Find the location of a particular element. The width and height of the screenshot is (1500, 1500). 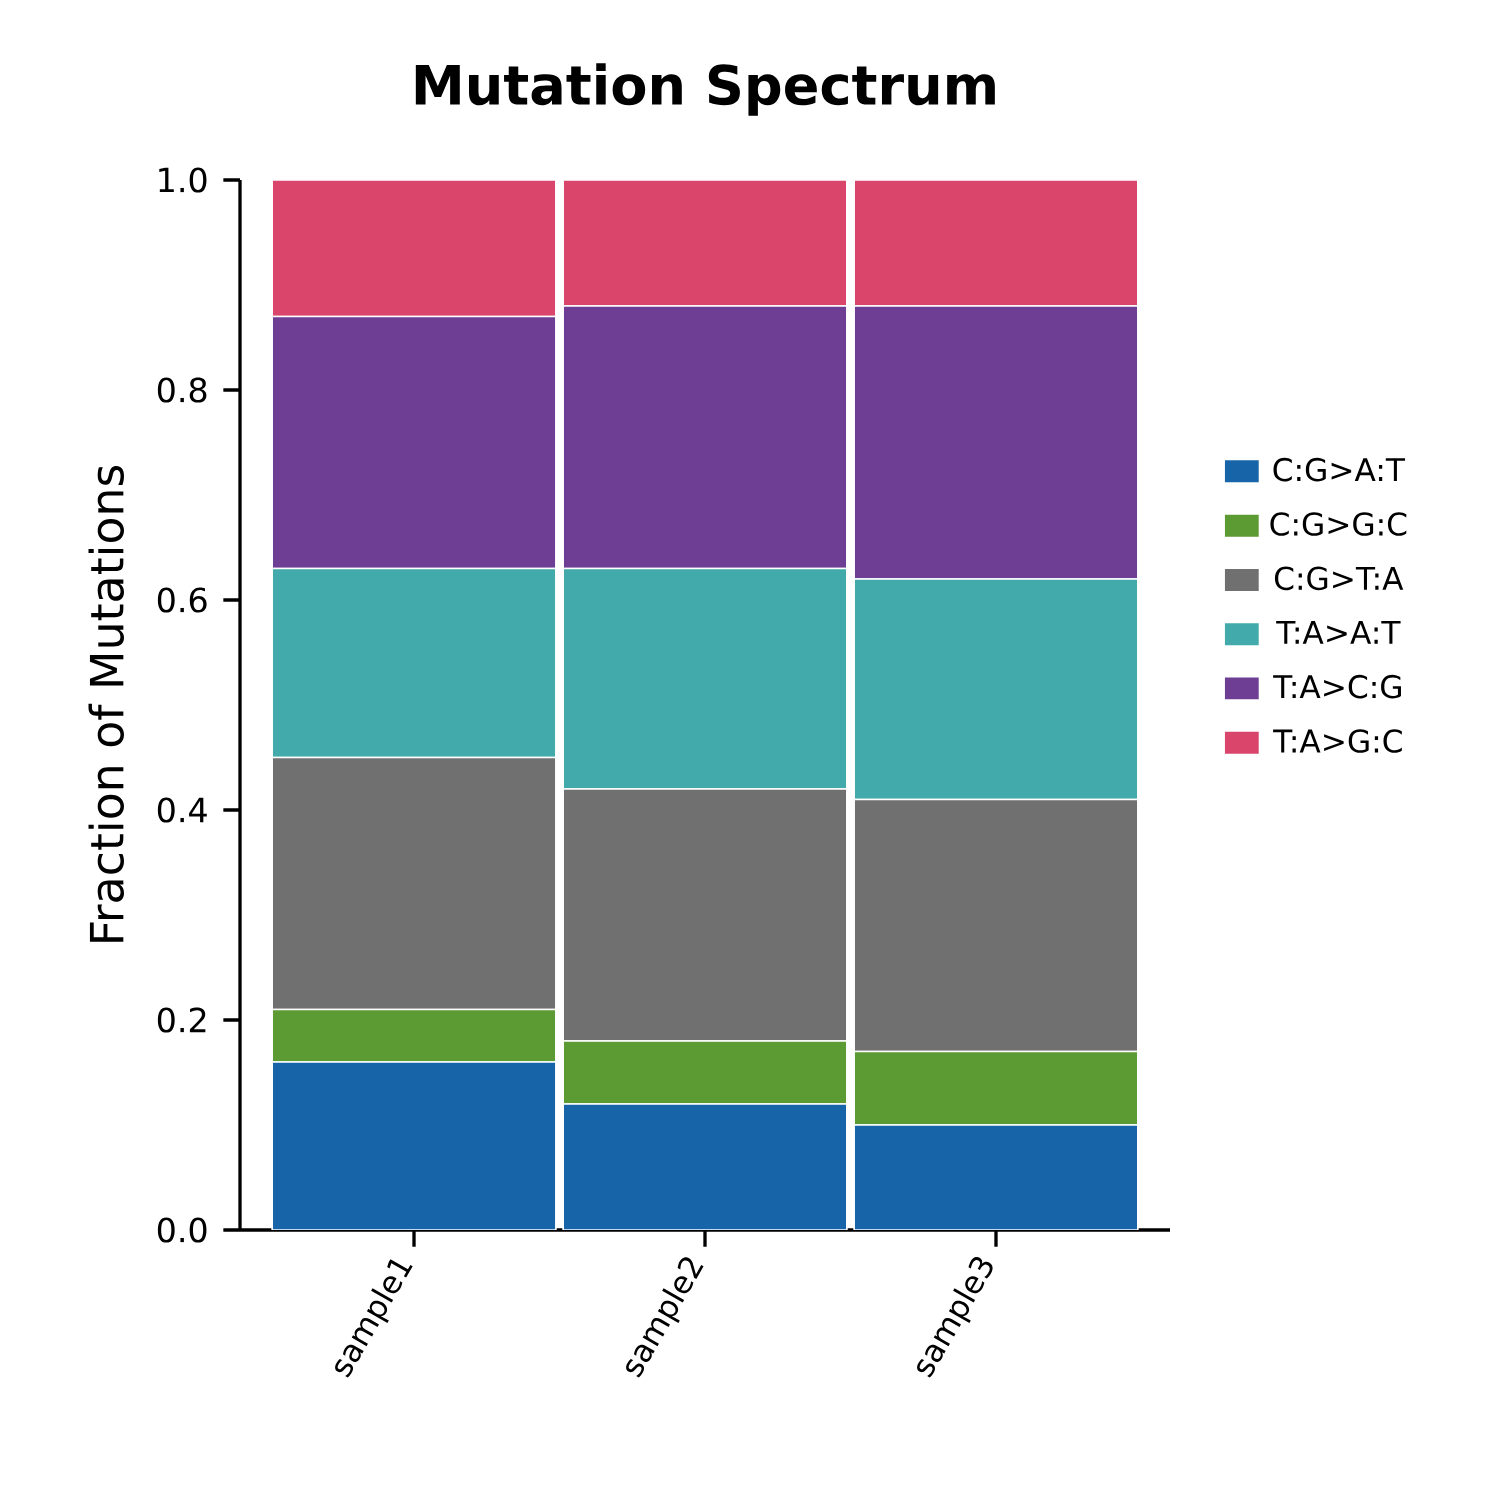

legend-label: T:A>G:C is located at coordinates (1337, 741).